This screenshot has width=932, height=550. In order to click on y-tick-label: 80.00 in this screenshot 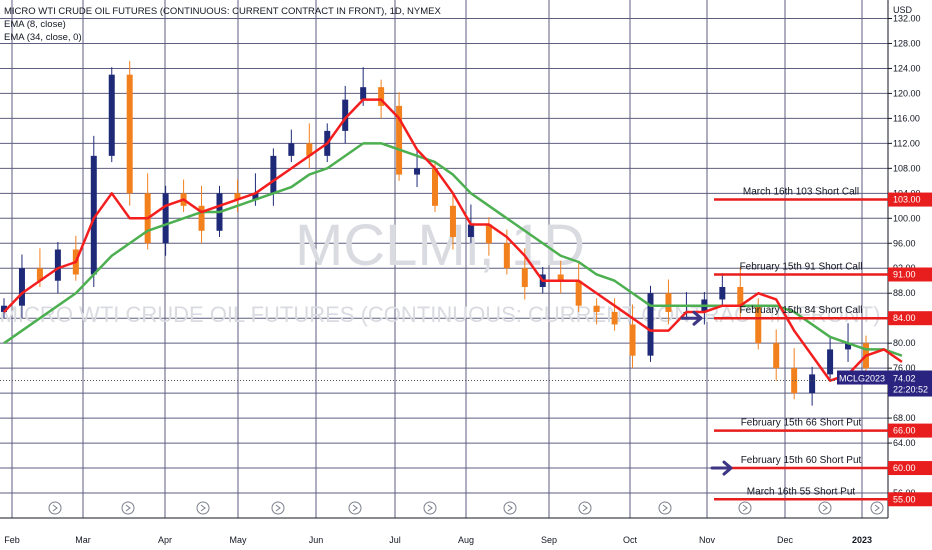, I will do `click(904, 343)`.